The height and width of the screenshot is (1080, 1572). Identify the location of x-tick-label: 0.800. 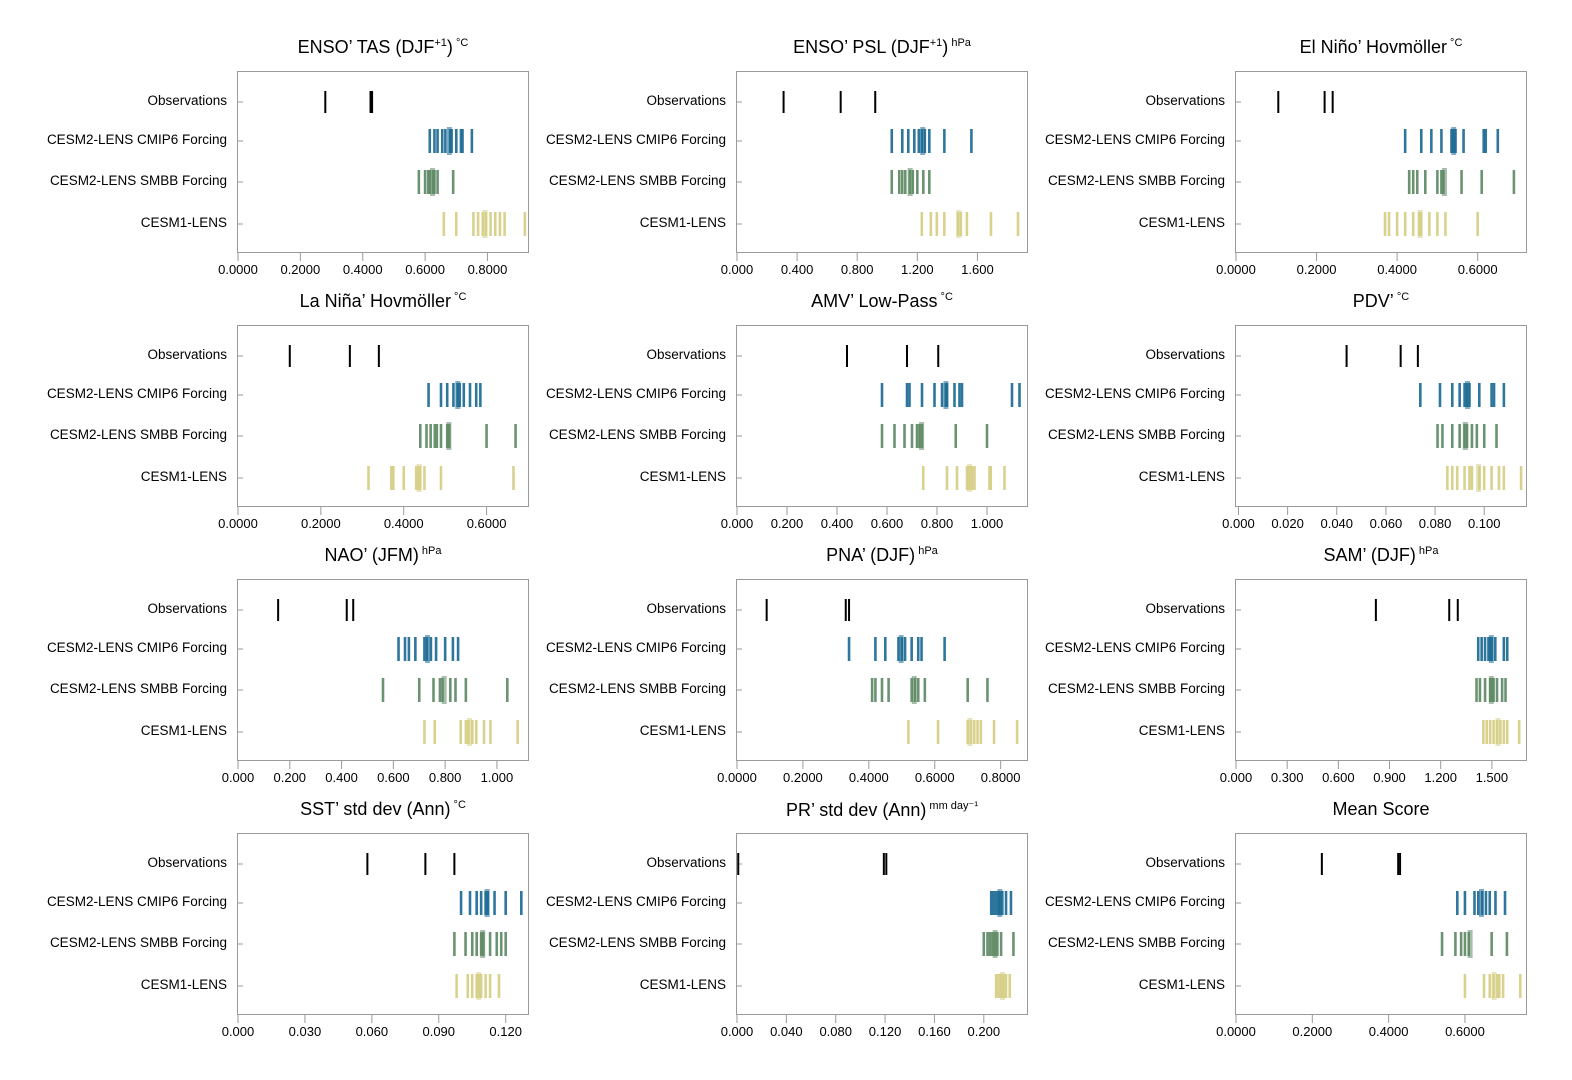
(937, 523).